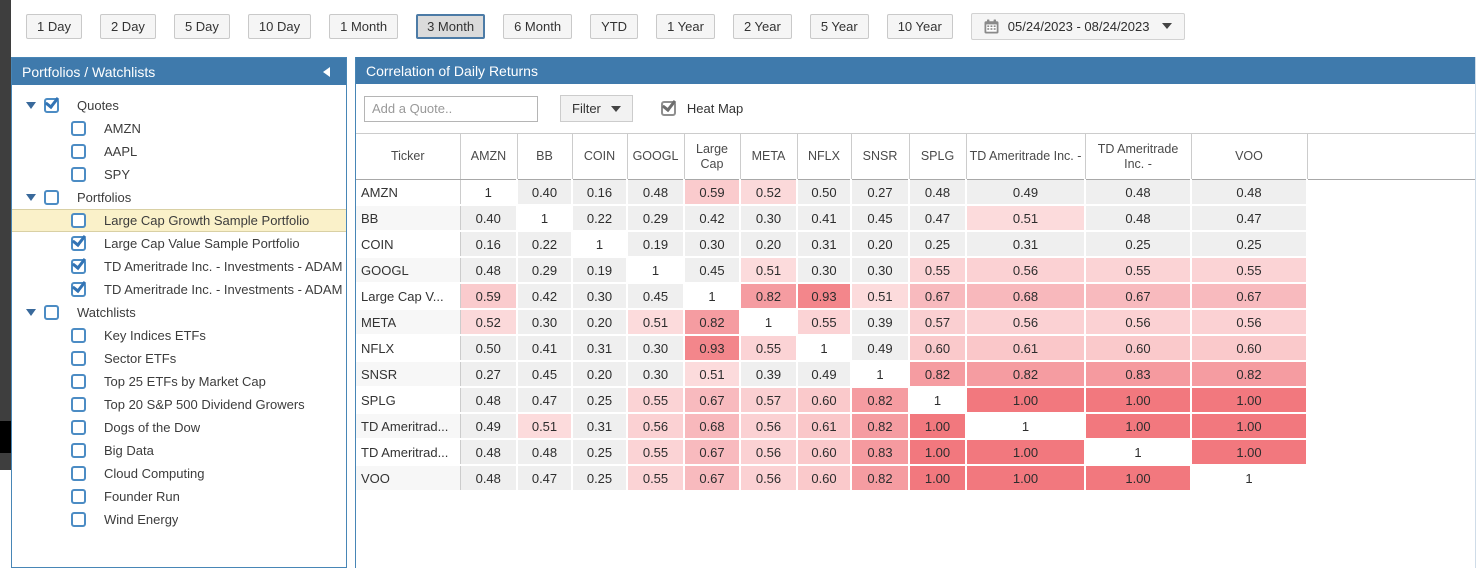 The image size is (1476, 568). I want to click on collapse-panel-icon, so click(326, 71).